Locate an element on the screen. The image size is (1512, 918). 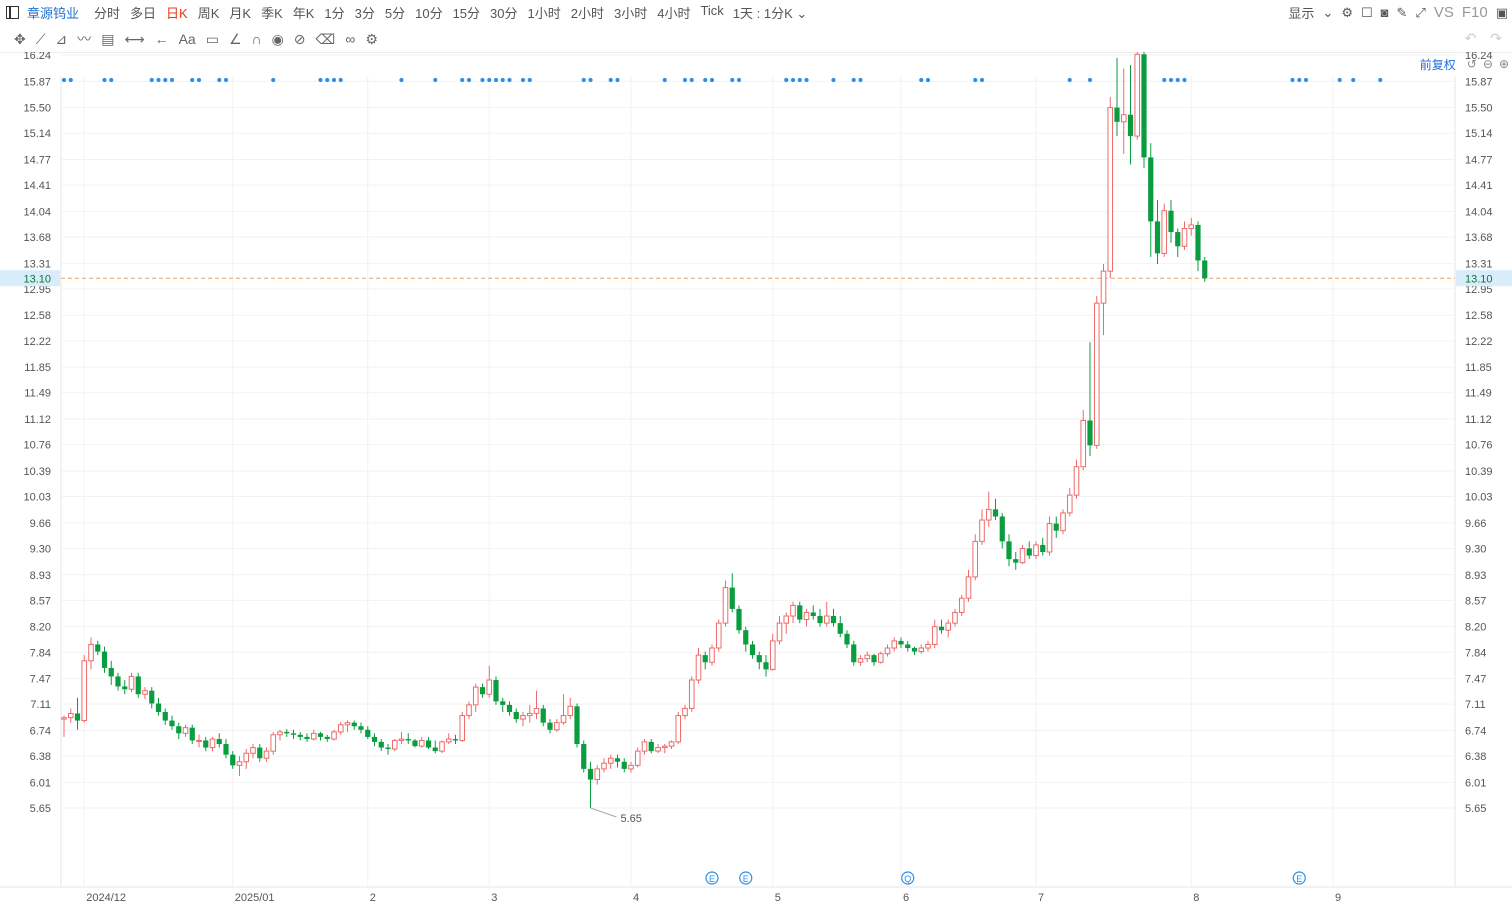
settings-icon: ⚙ is located at coordinates (371, 38).